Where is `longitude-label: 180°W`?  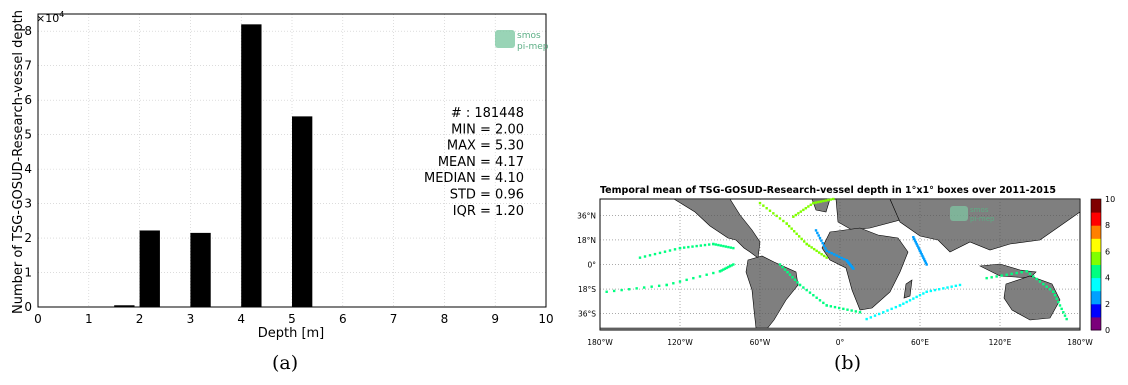
longitude-label: 180°W is located at coordinates (1080, 342).